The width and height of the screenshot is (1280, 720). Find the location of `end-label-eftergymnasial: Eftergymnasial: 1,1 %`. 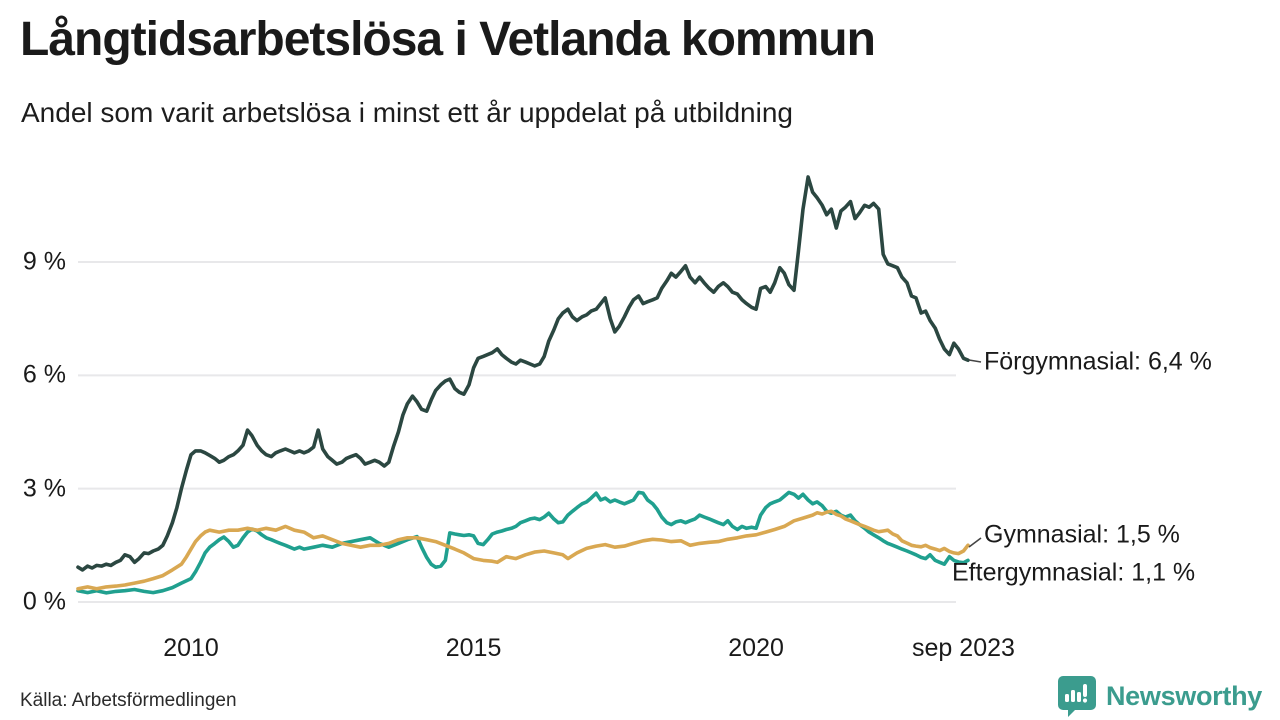

end-label-eftergymnasial: Eftergymnasial: 1,1 % is located at coordinates (1074, 572).